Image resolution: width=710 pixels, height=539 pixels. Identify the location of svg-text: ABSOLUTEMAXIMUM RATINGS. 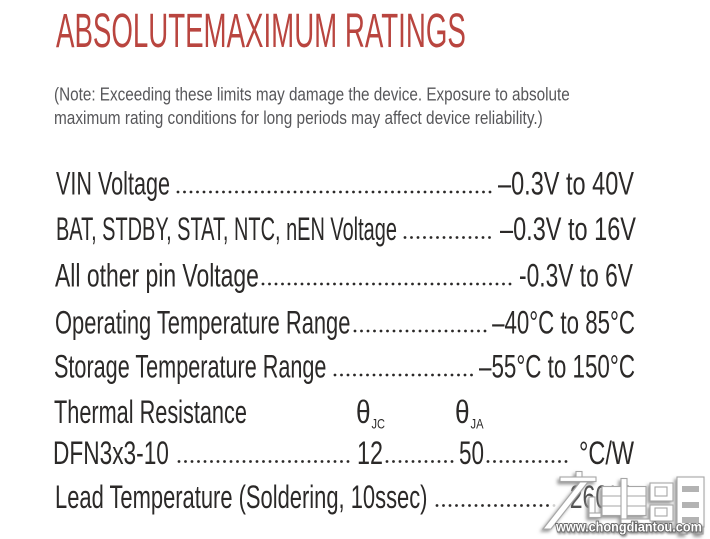
(261, 31).